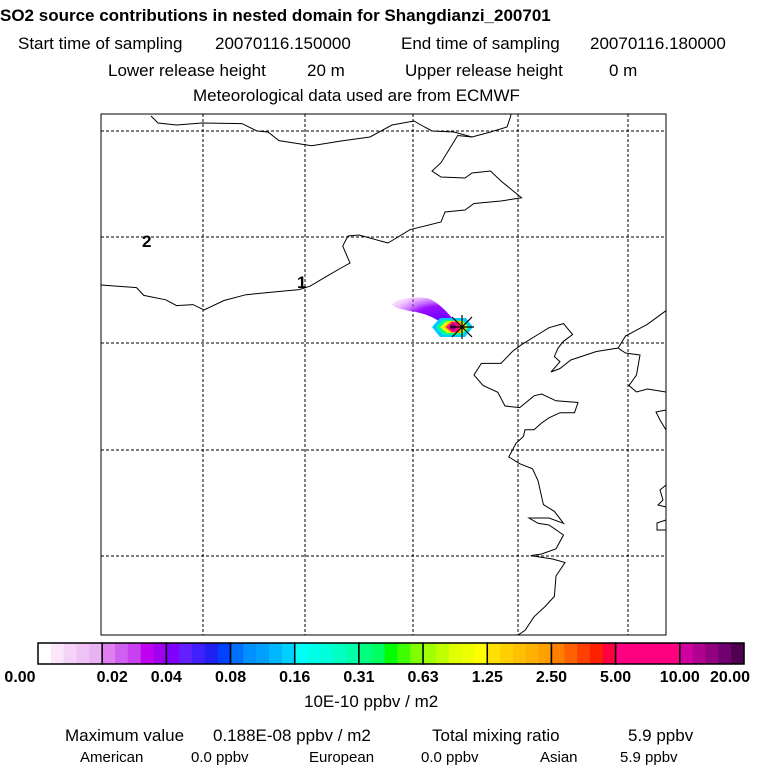 This screenshot has height=768, width=768. Describe the element at coordinates (422, 311) in the screenshot. I see `plume-tail` at that location.